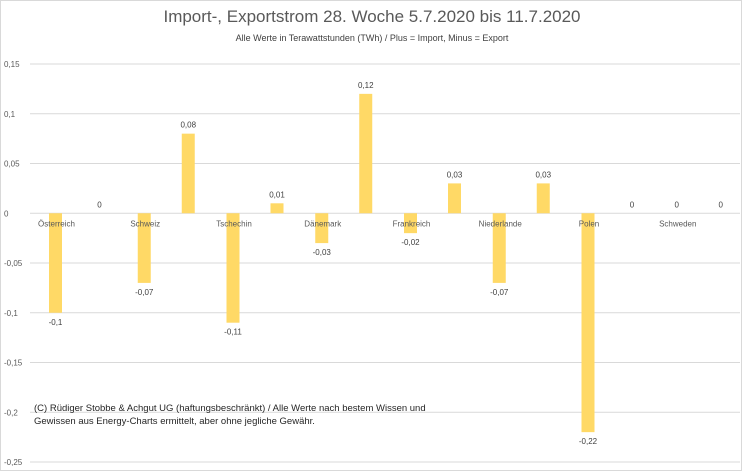 The image size is (744, 473). What do you see at coordinates (13, 363) in the screenshot?
I see `y-tick-label: -0,15` at bounding box center [13, 363].